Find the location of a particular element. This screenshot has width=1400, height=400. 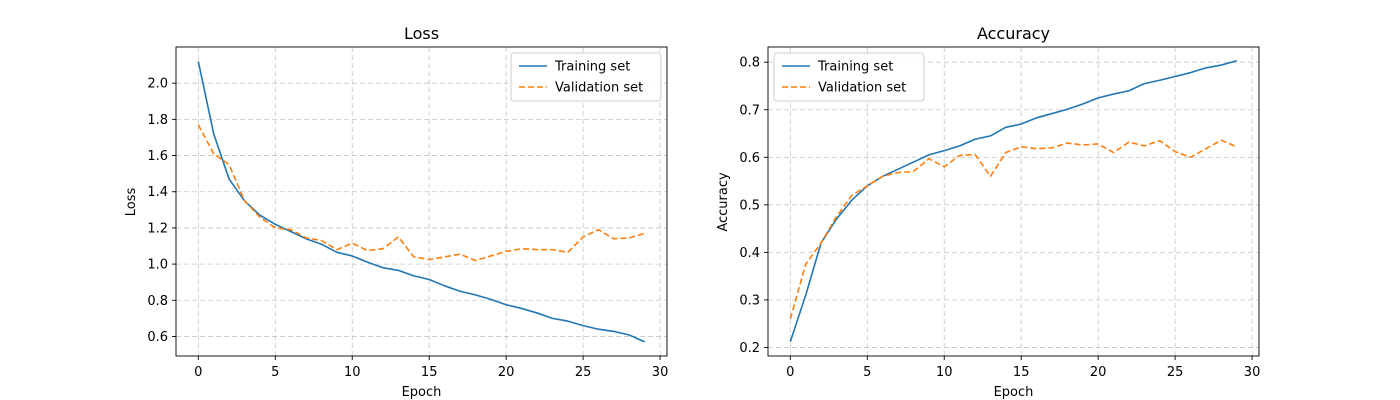

loss-y-tick-label: 1.2 is located at coordinates (157, 228).